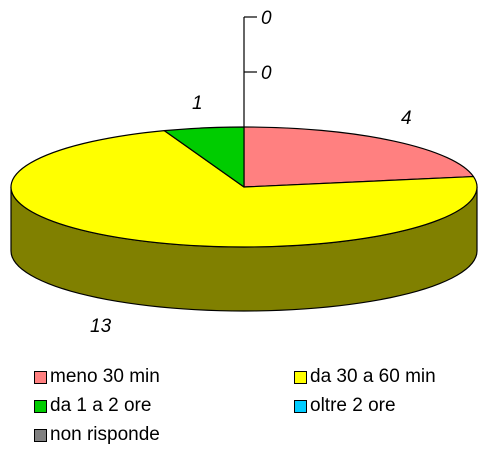  I want to click on pie-slice-meno-30-min, so click(359, 157).